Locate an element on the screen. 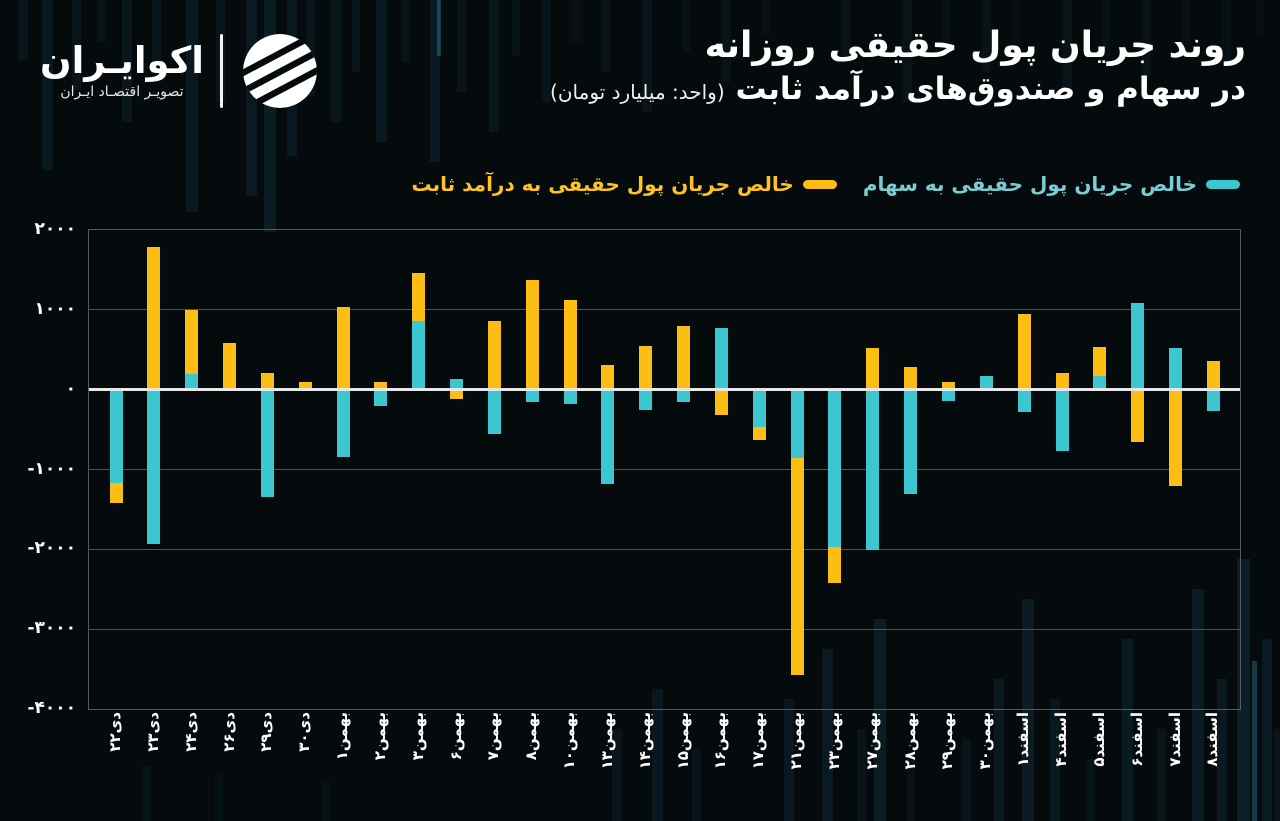 The width and height of the screenshot is (1280, 821). x-axis-label: بهمن۲۳ is located at coordinates (833, 741).